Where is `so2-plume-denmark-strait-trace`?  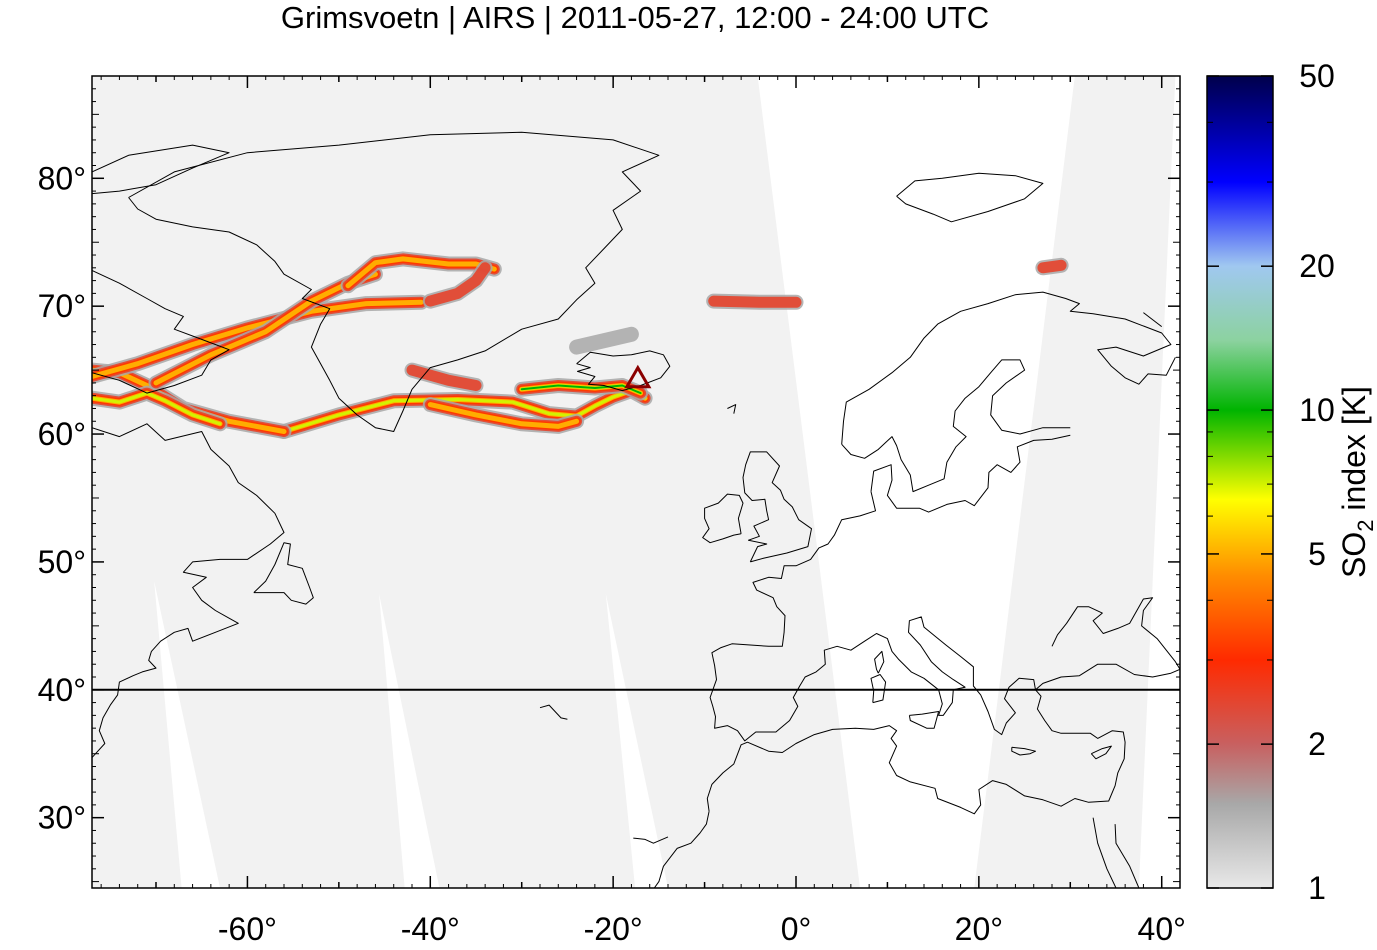 so2-plume-denmark-strait-trace is located at coordinates (604, 340).